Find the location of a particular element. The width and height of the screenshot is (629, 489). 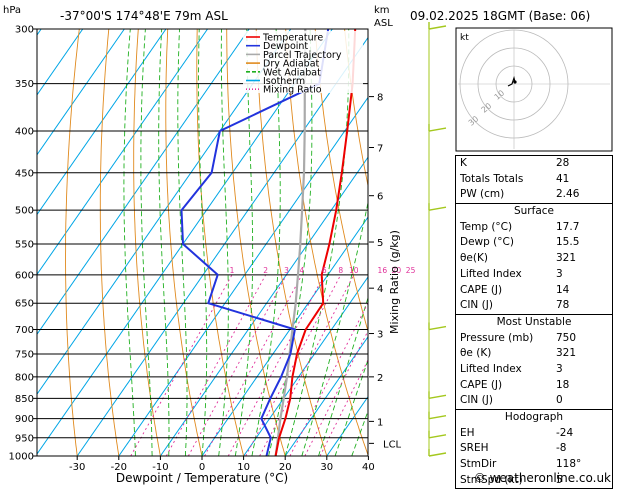

surface-temp-row: Temp (°C)17.7 is located at coordinates (534, 228).